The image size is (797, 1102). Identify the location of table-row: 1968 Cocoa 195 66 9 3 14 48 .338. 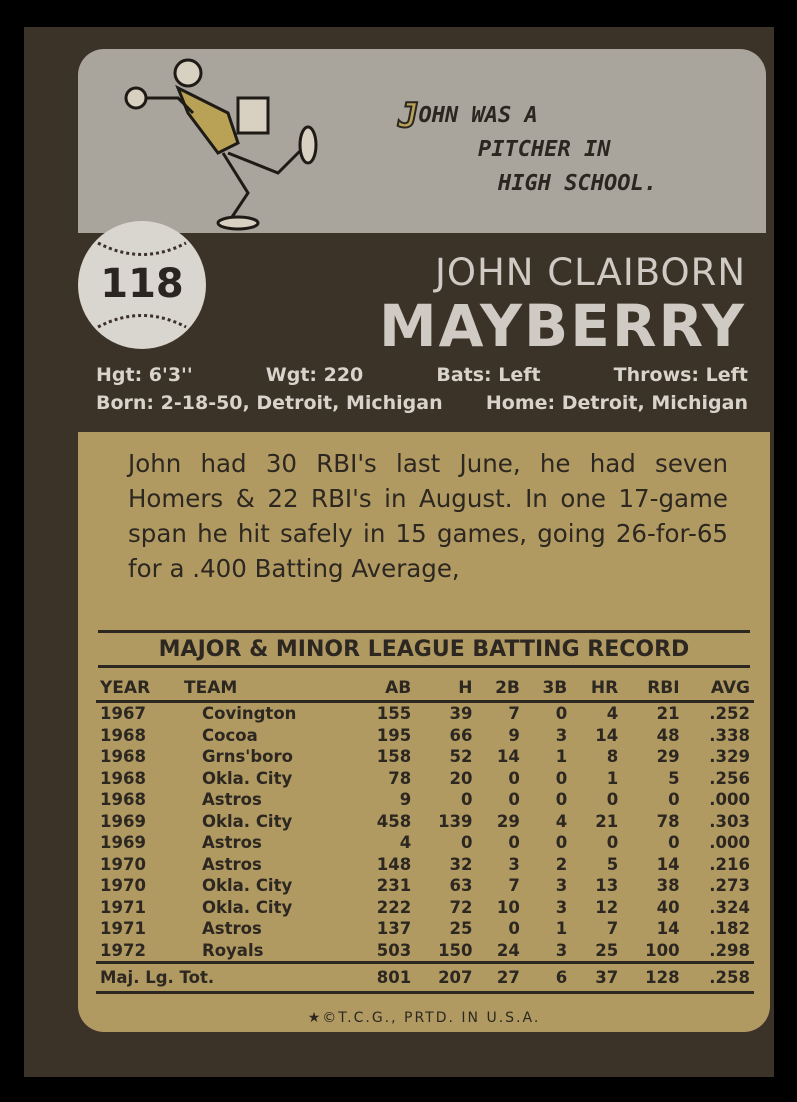
(425, 736).